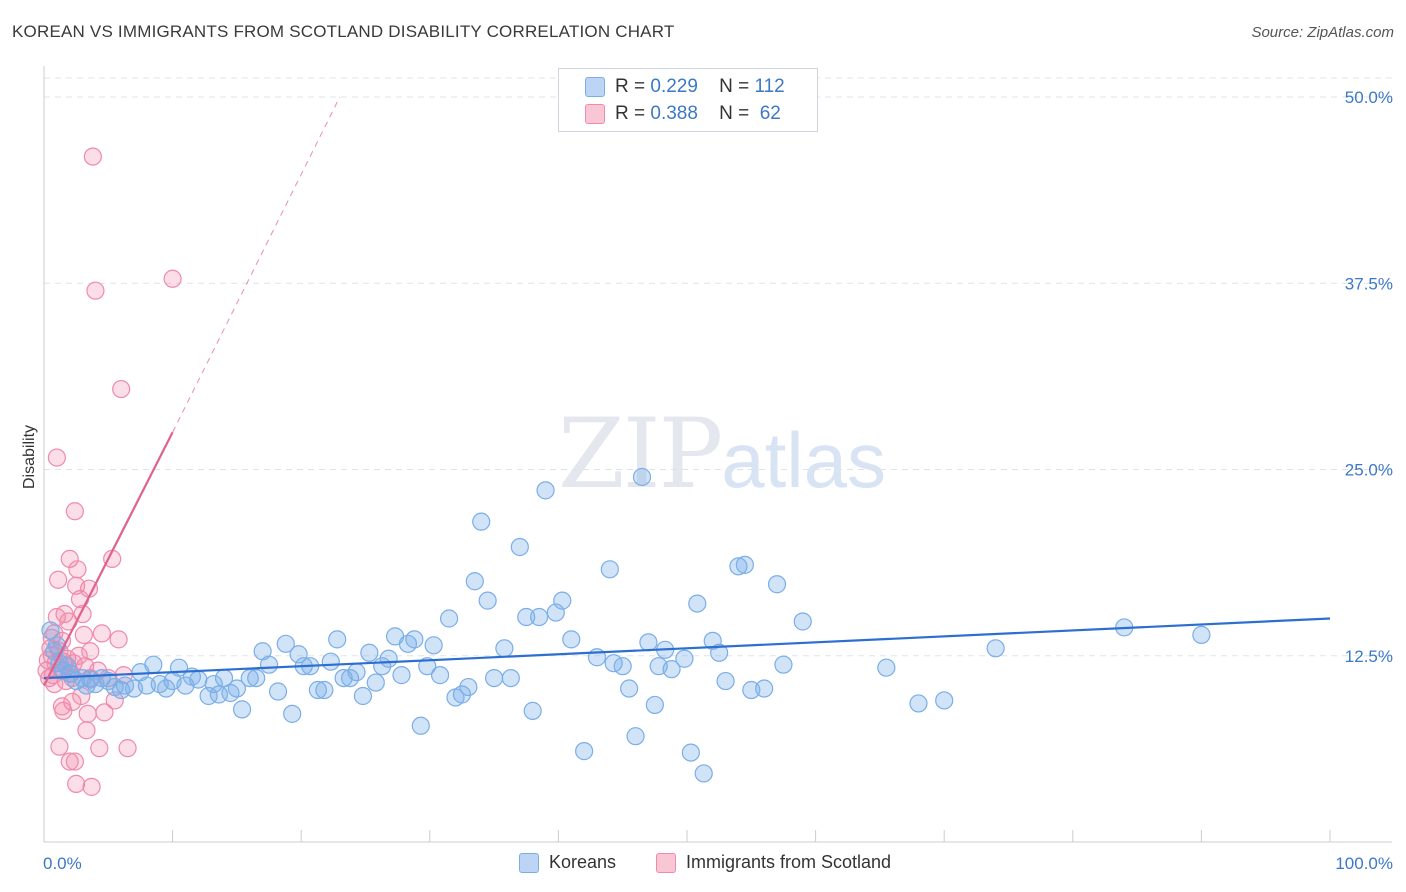 This screenshot has height=892, width=1406. Describe the element at coordinates (683, 114) in the screenshot. I see `legend-row-scotland: R = 0.388 N = 62` at that location.